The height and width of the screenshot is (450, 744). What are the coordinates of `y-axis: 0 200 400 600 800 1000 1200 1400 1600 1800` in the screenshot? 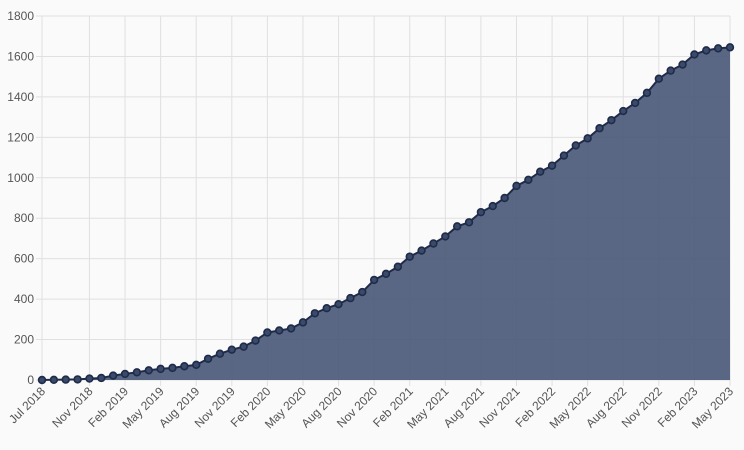 It's located at (20, 198).